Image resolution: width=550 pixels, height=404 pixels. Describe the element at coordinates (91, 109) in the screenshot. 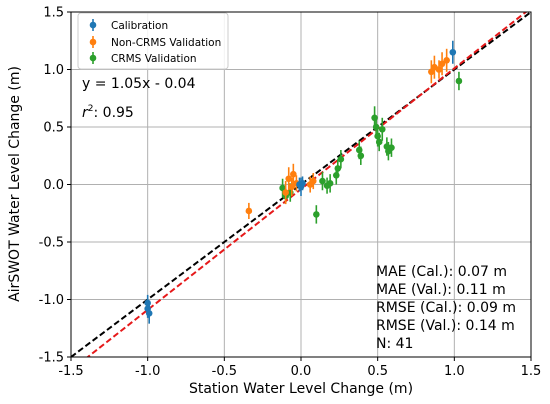

I see `r-squared-exponent: 2` at that location.